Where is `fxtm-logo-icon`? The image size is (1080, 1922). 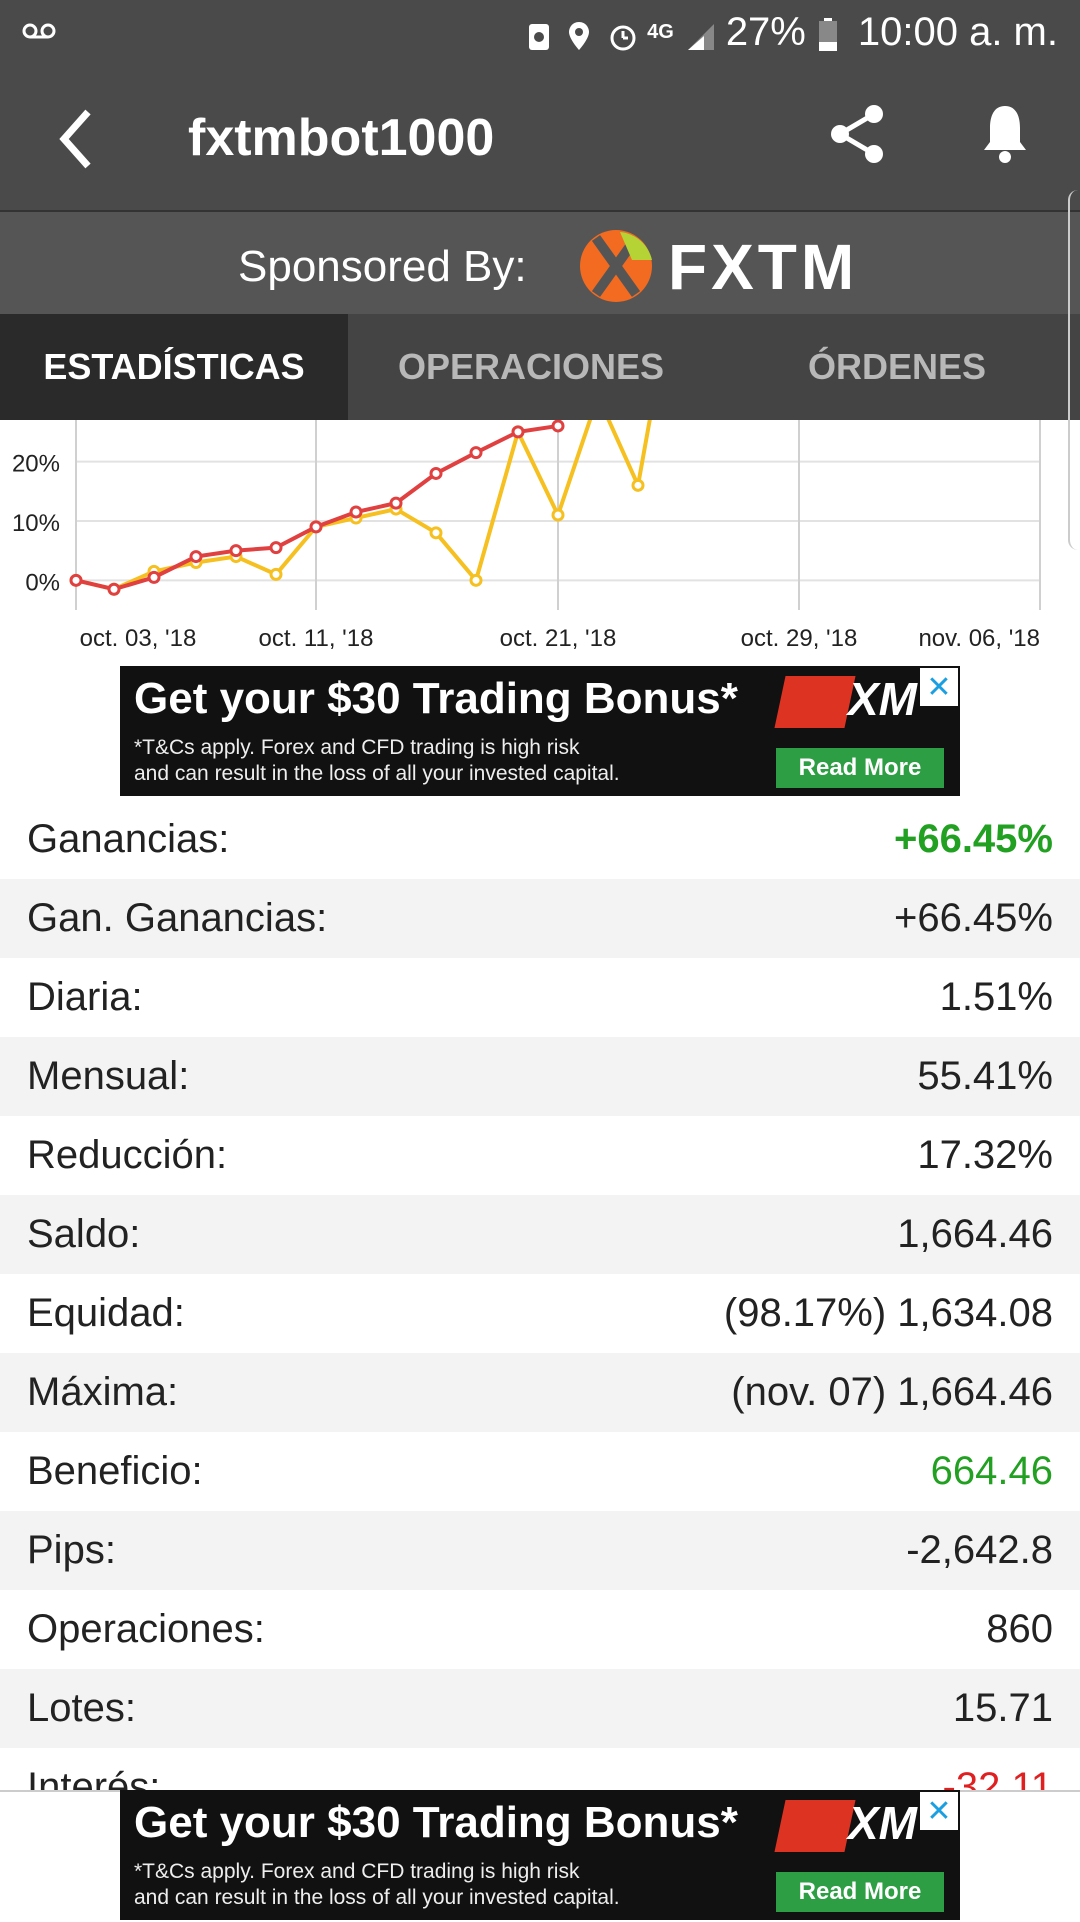 fxtm-logo-icon is located at coordinates (616, 266).